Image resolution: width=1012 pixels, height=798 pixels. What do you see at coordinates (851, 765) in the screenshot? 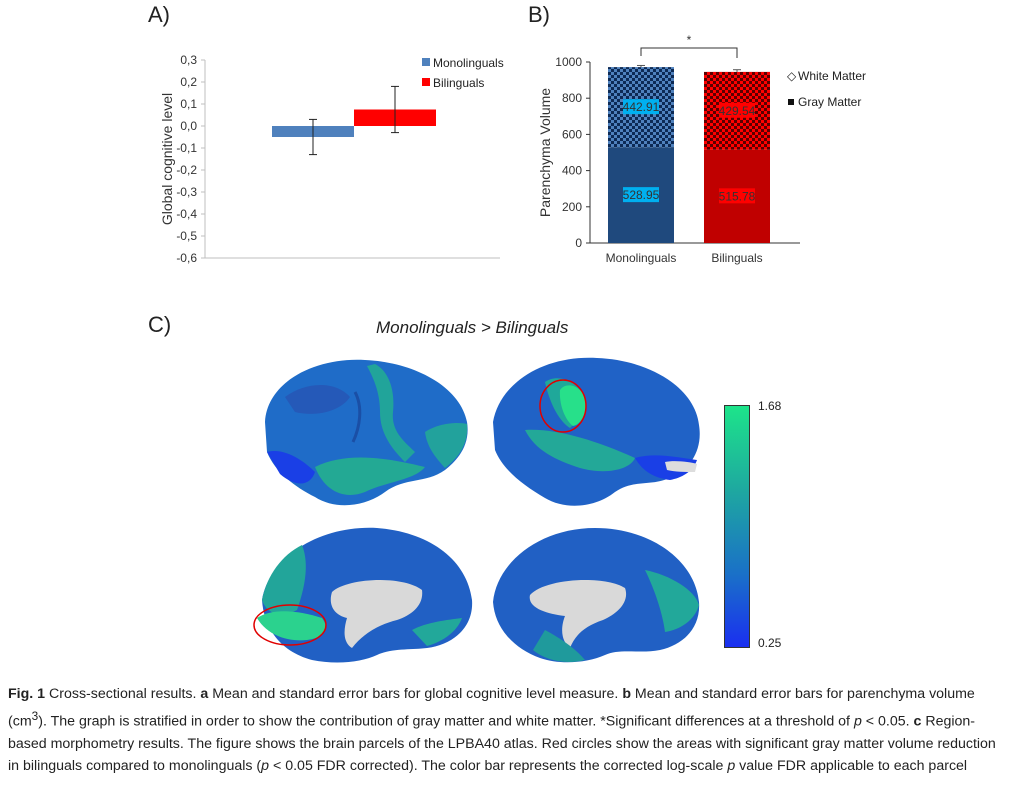
I see `caption-text-8: value FDR applicable to each parcel` at bounding box center [851, 765].